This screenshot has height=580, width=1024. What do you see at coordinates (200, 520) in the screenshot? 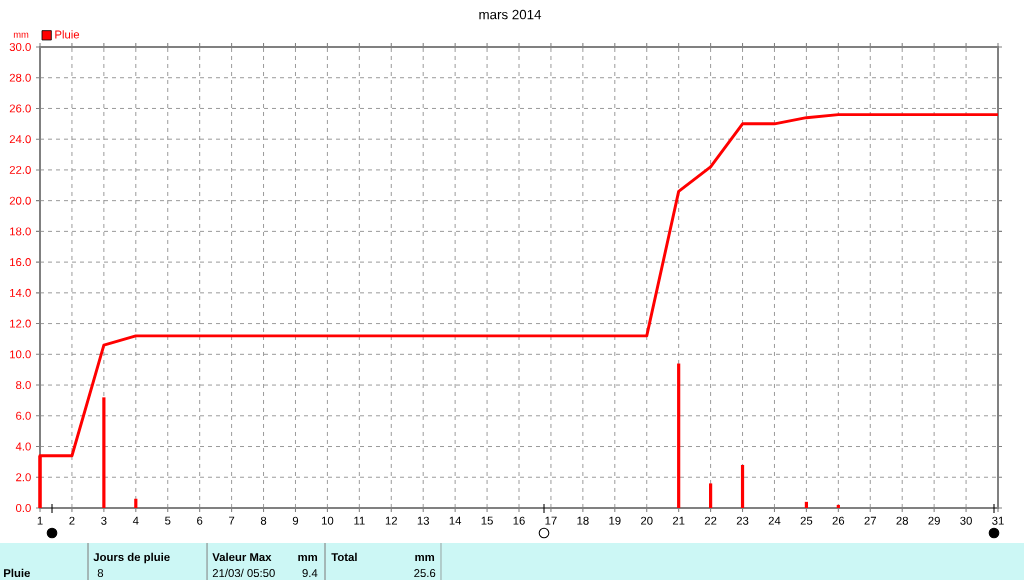
I see `x-tick-label: 6` at bounding box center [200, 520].